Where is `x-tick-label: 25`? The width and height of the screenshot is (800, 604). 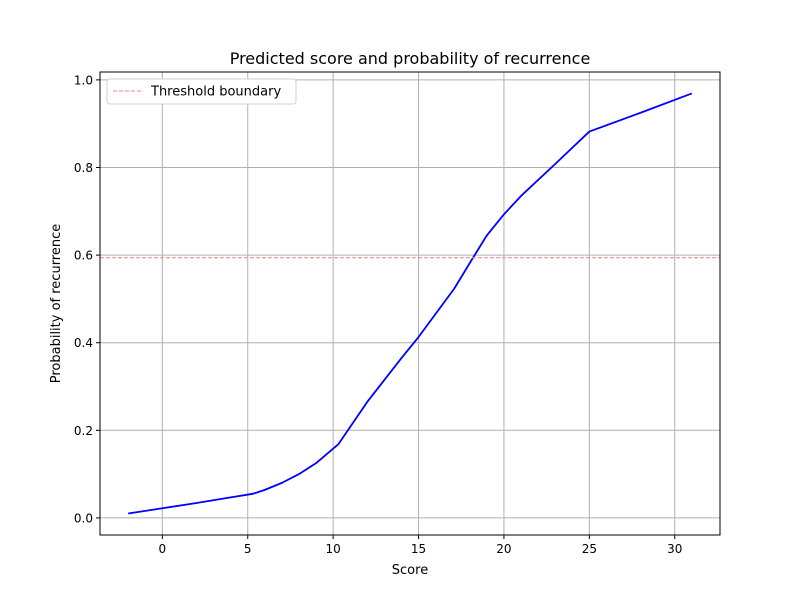
x-tick-label: 25 is located at coordinates (589, 549).